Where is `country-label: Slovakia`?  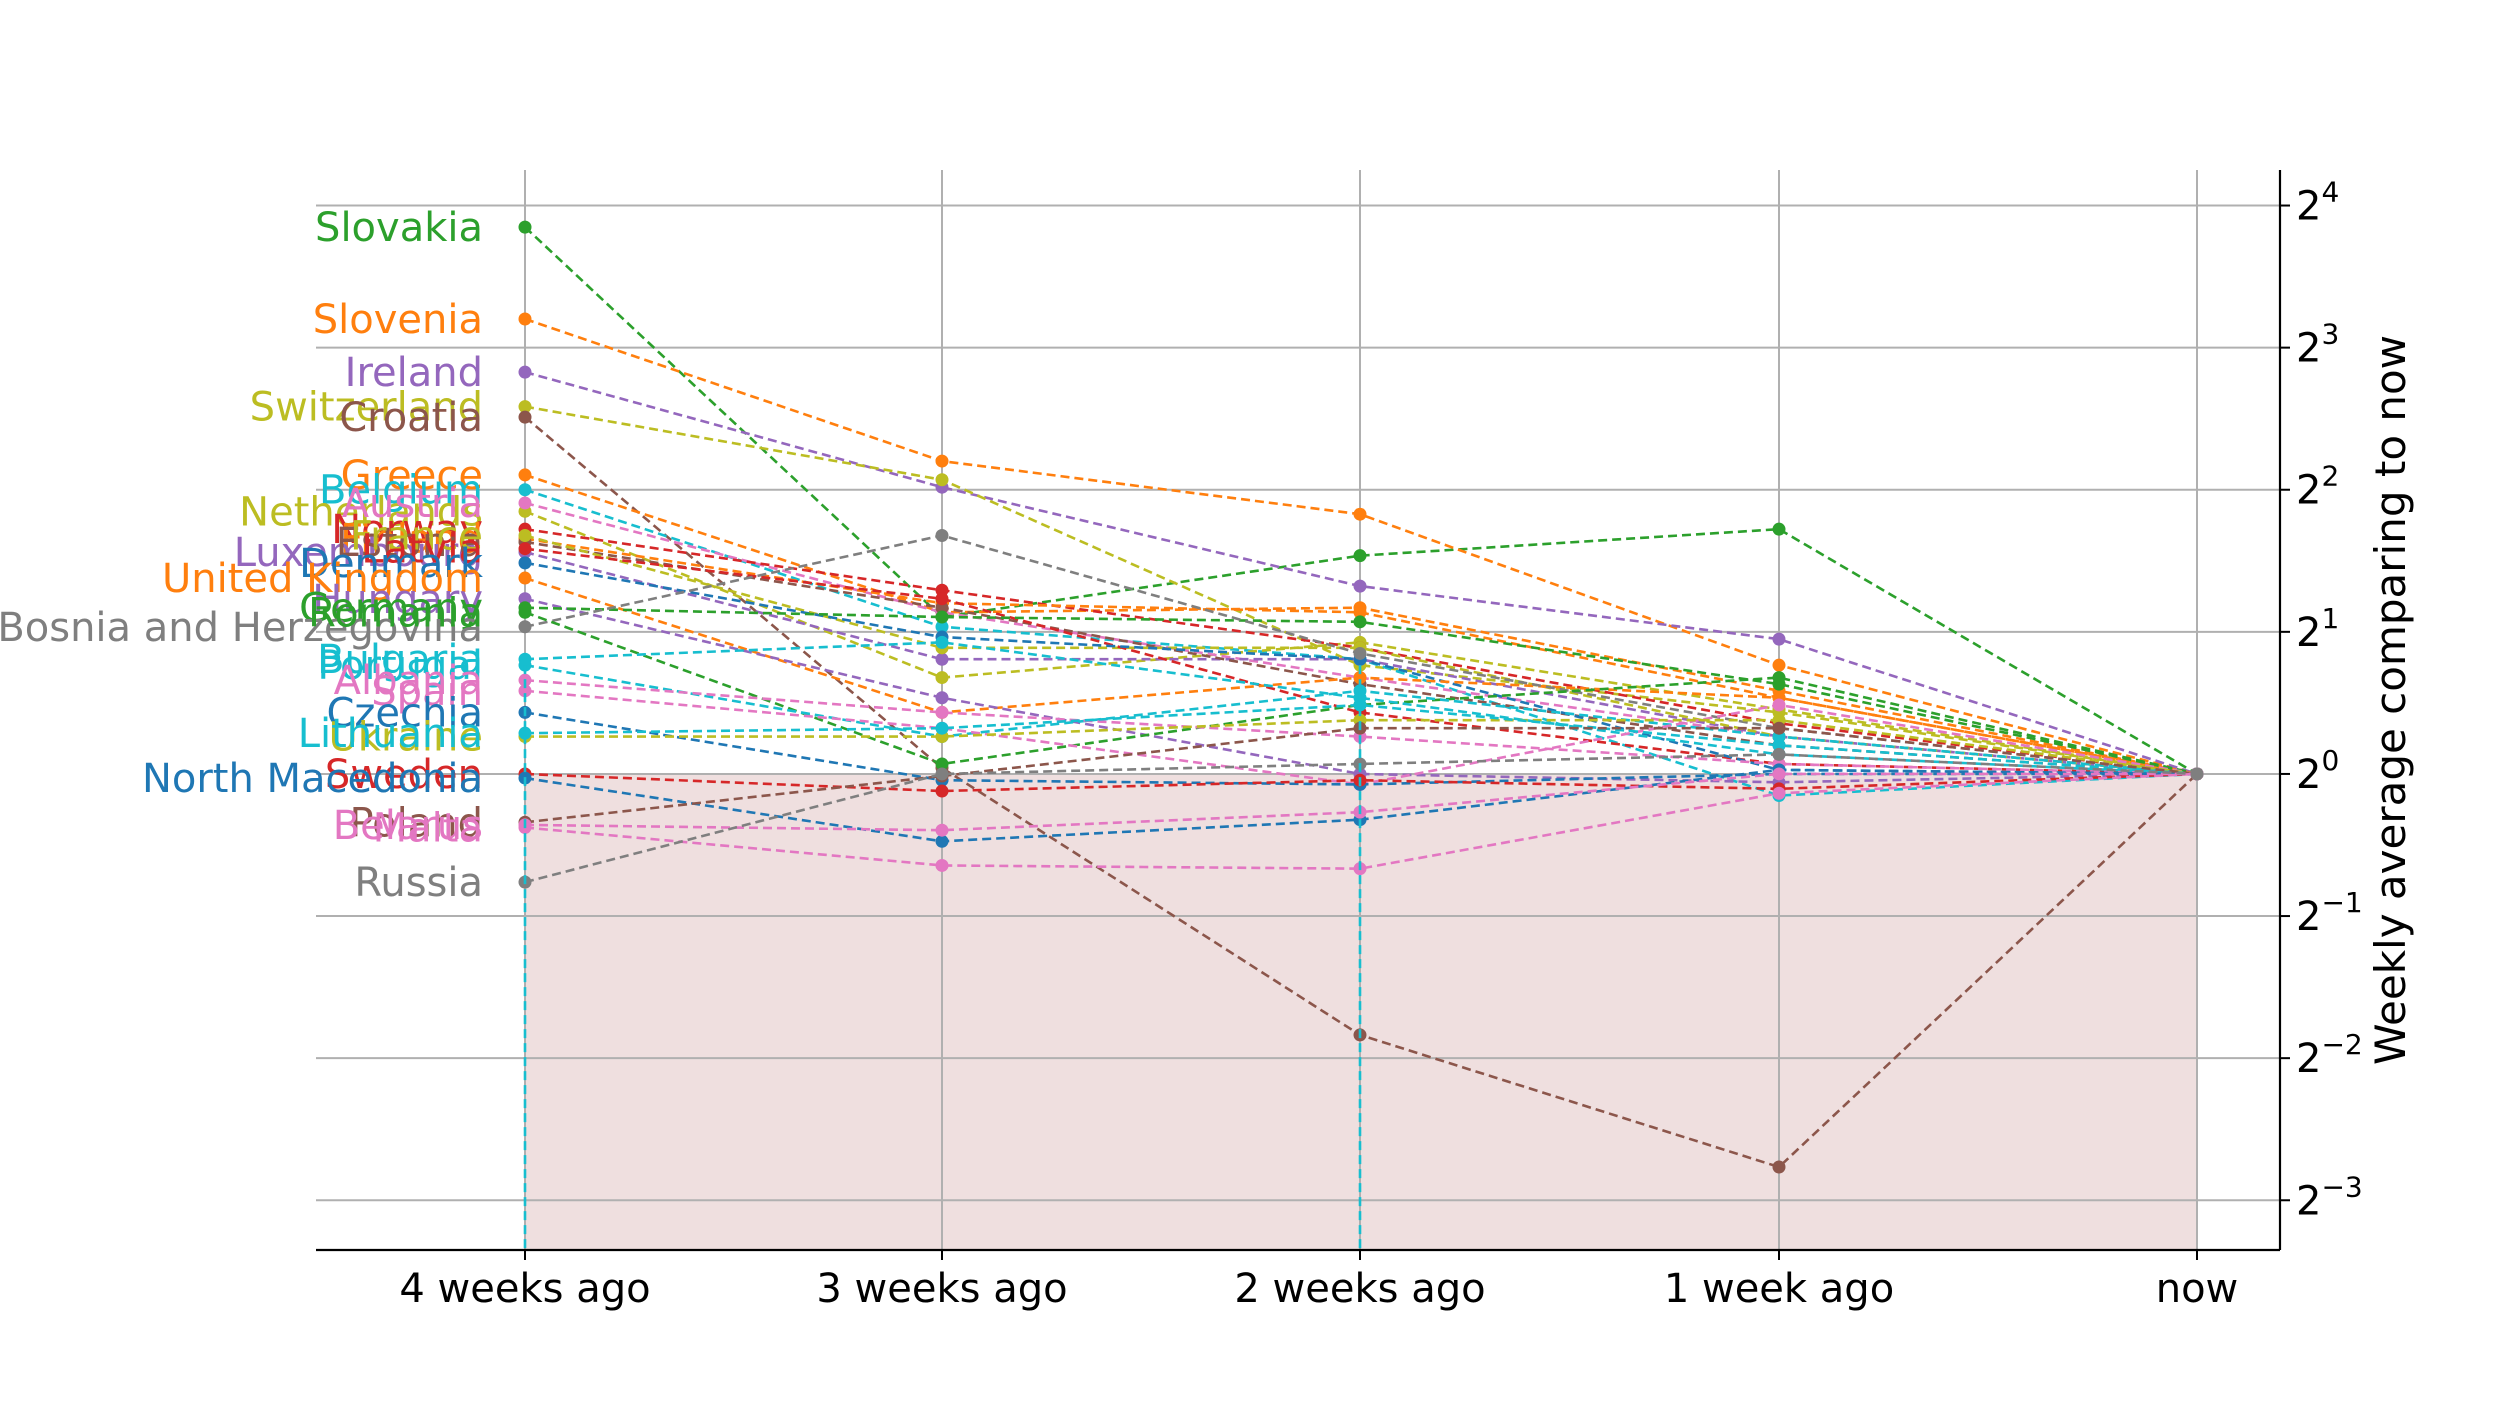 country-label: Slovakia is located at coordinates (399, 228).